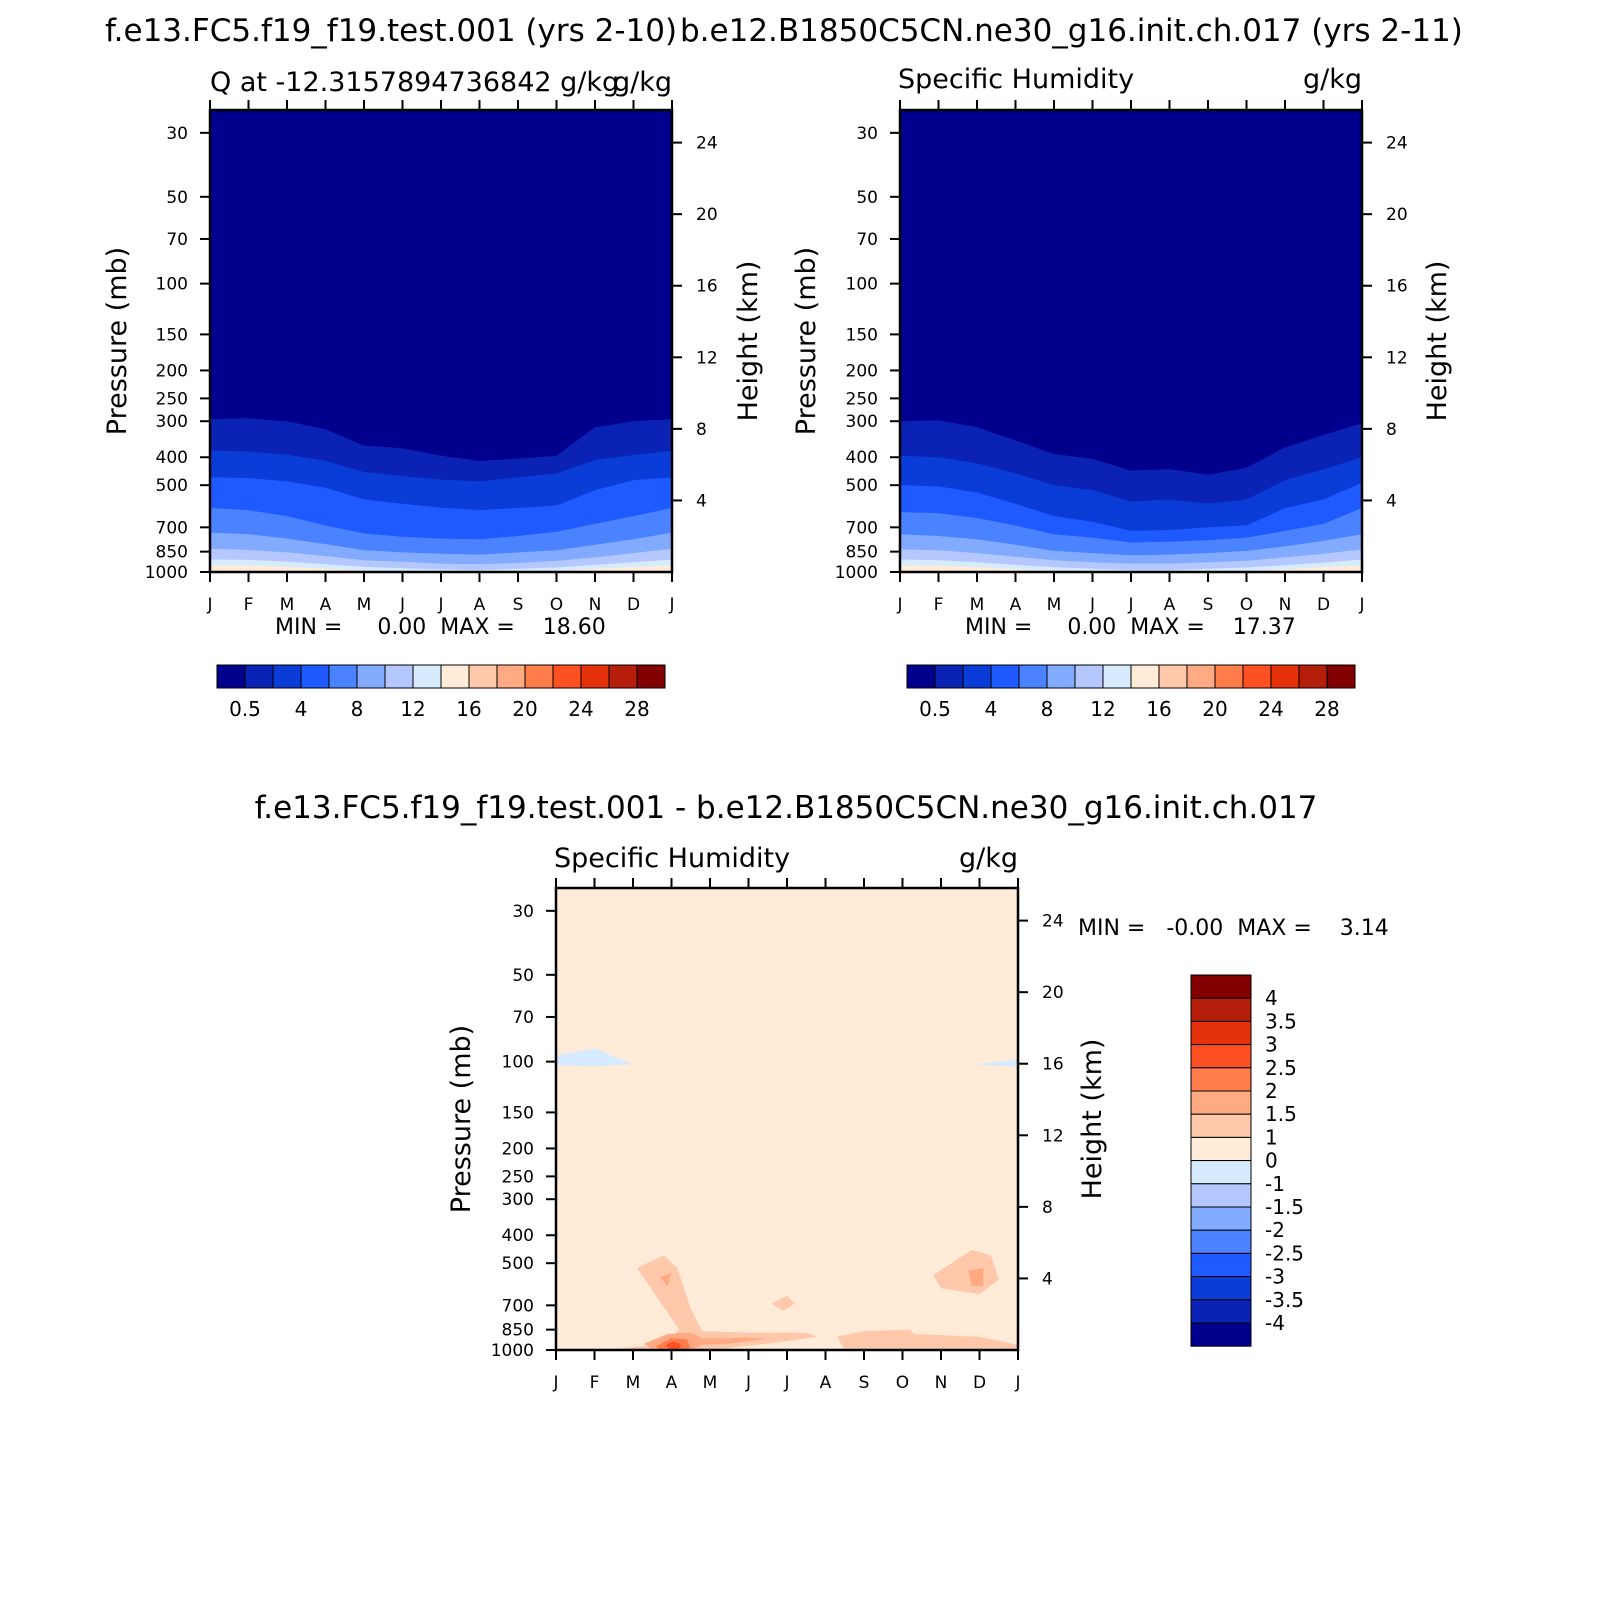 The width and height of the screenshot is (1597, 1597). Describe the element at coordinates (1047, 1279) in the screenshot. I see `y2-tick-label: 4` at that location.